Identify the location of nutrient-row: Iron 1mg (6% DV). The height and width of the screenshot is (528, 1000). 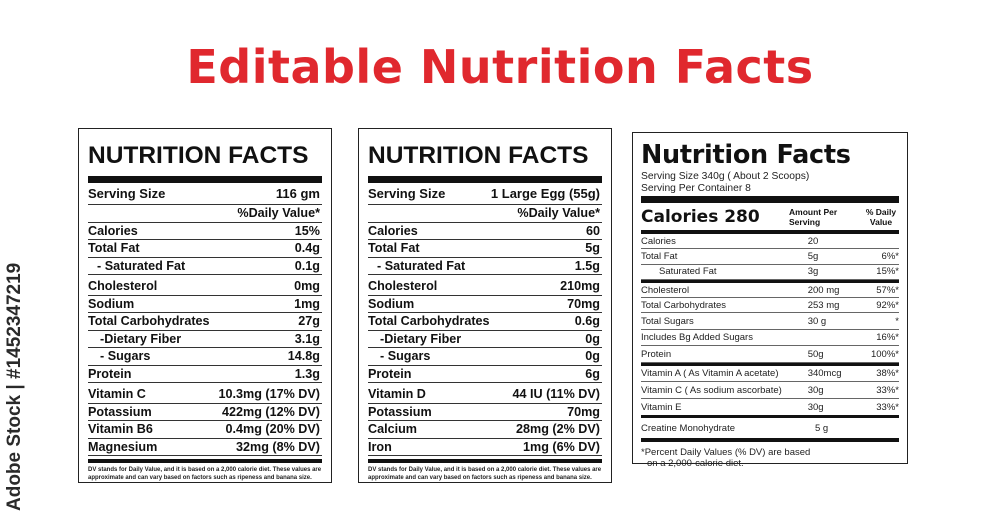
(485, 447).